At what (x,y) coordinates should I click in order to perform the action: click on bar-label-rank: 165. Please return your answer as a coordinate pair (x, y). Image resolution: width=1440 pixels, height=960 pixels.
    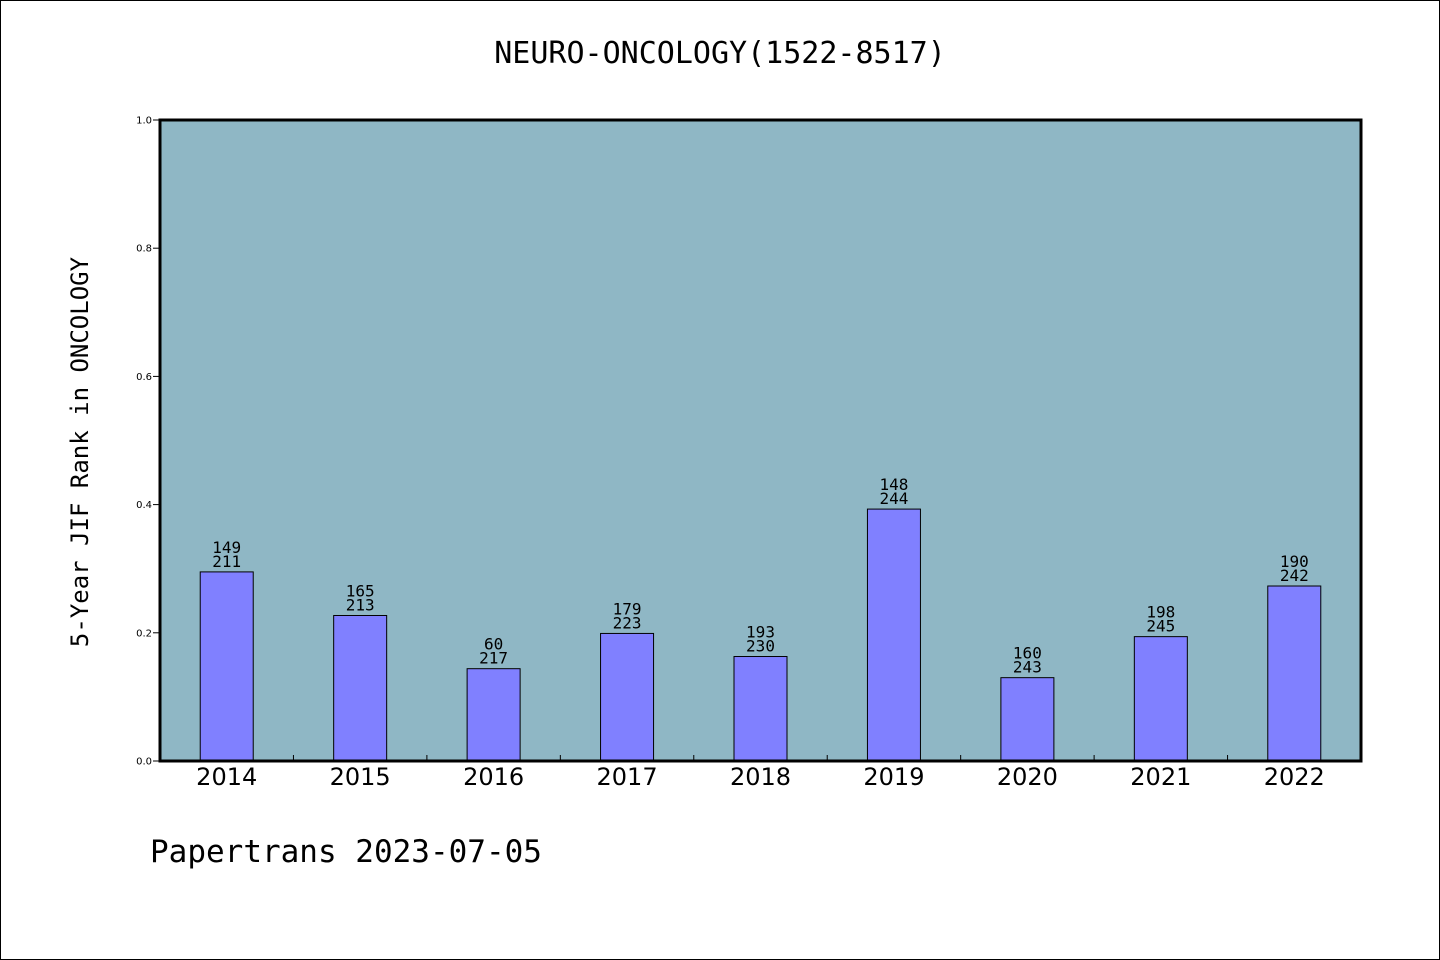
    Looking at the image, I should click on (360, 590).